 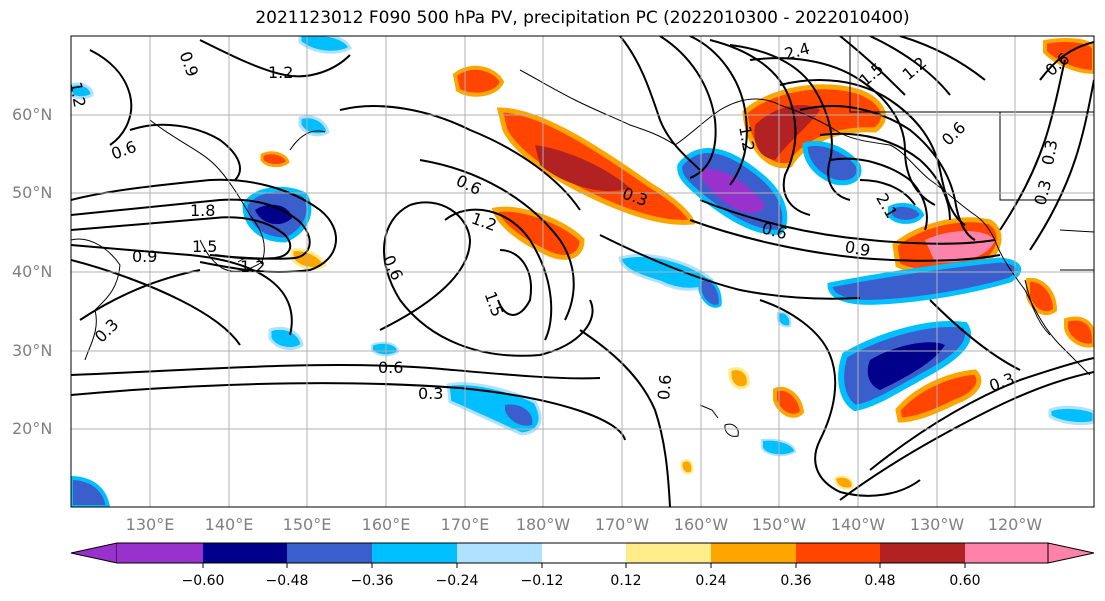 I want to click on longitude-label: 120°W, so click(x=1015, y=524).